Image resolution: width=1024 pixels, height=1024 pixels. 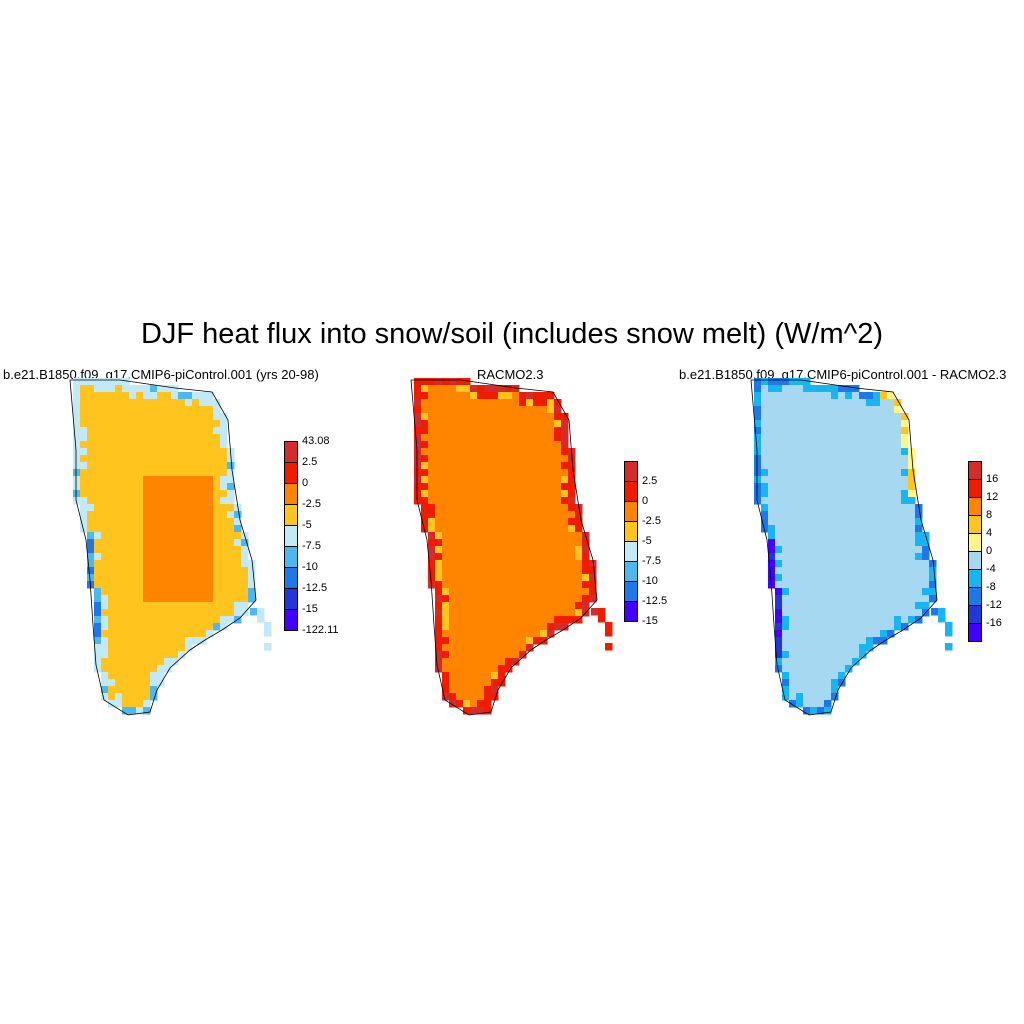 I want to click on colorbar-swatch, so click(x=631, y=531).